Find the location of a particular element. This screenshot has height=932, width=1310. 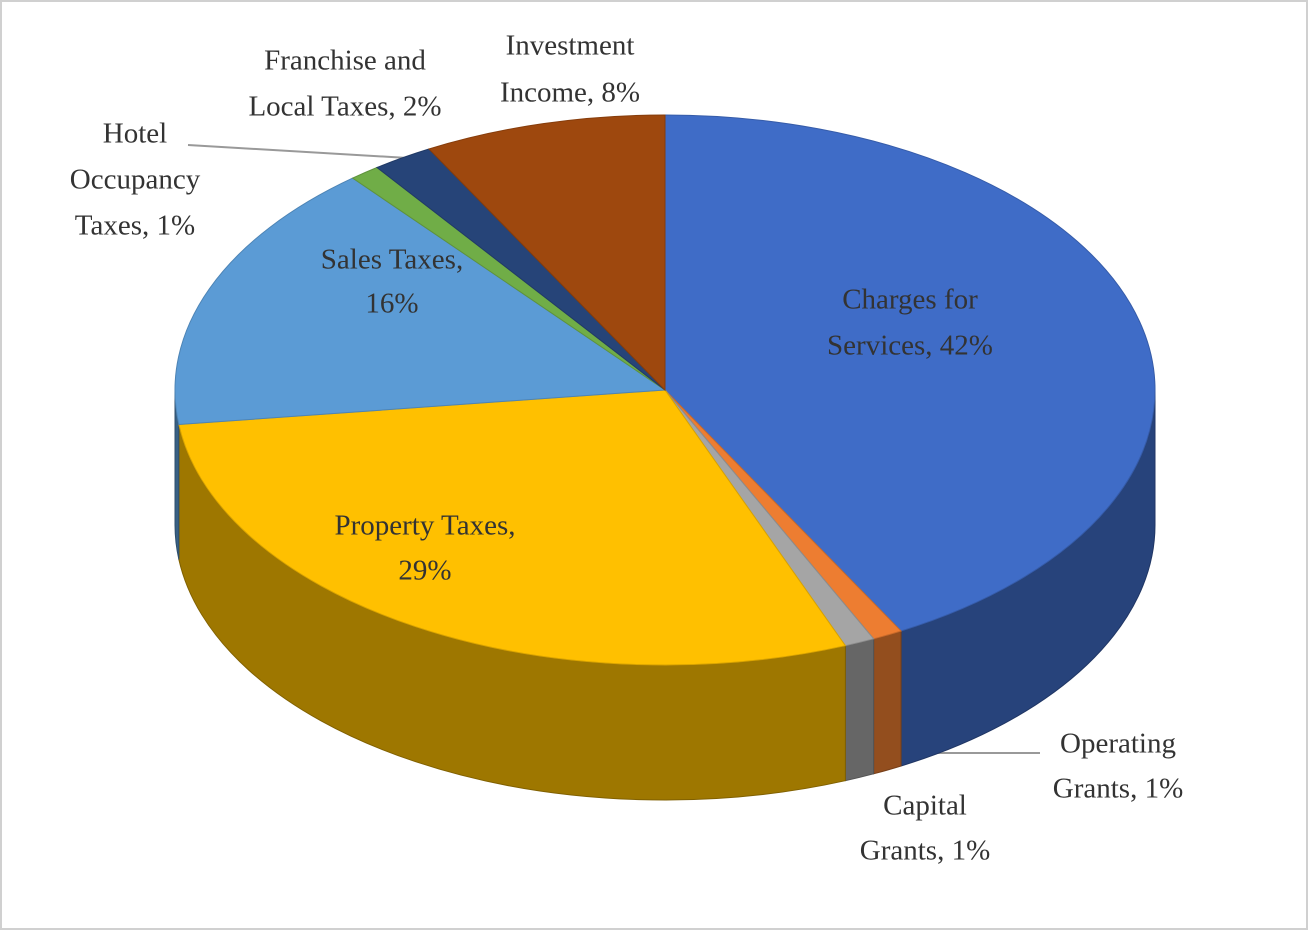

data-label: Operating Grants, 1% is located at coordinates (1118, 766).